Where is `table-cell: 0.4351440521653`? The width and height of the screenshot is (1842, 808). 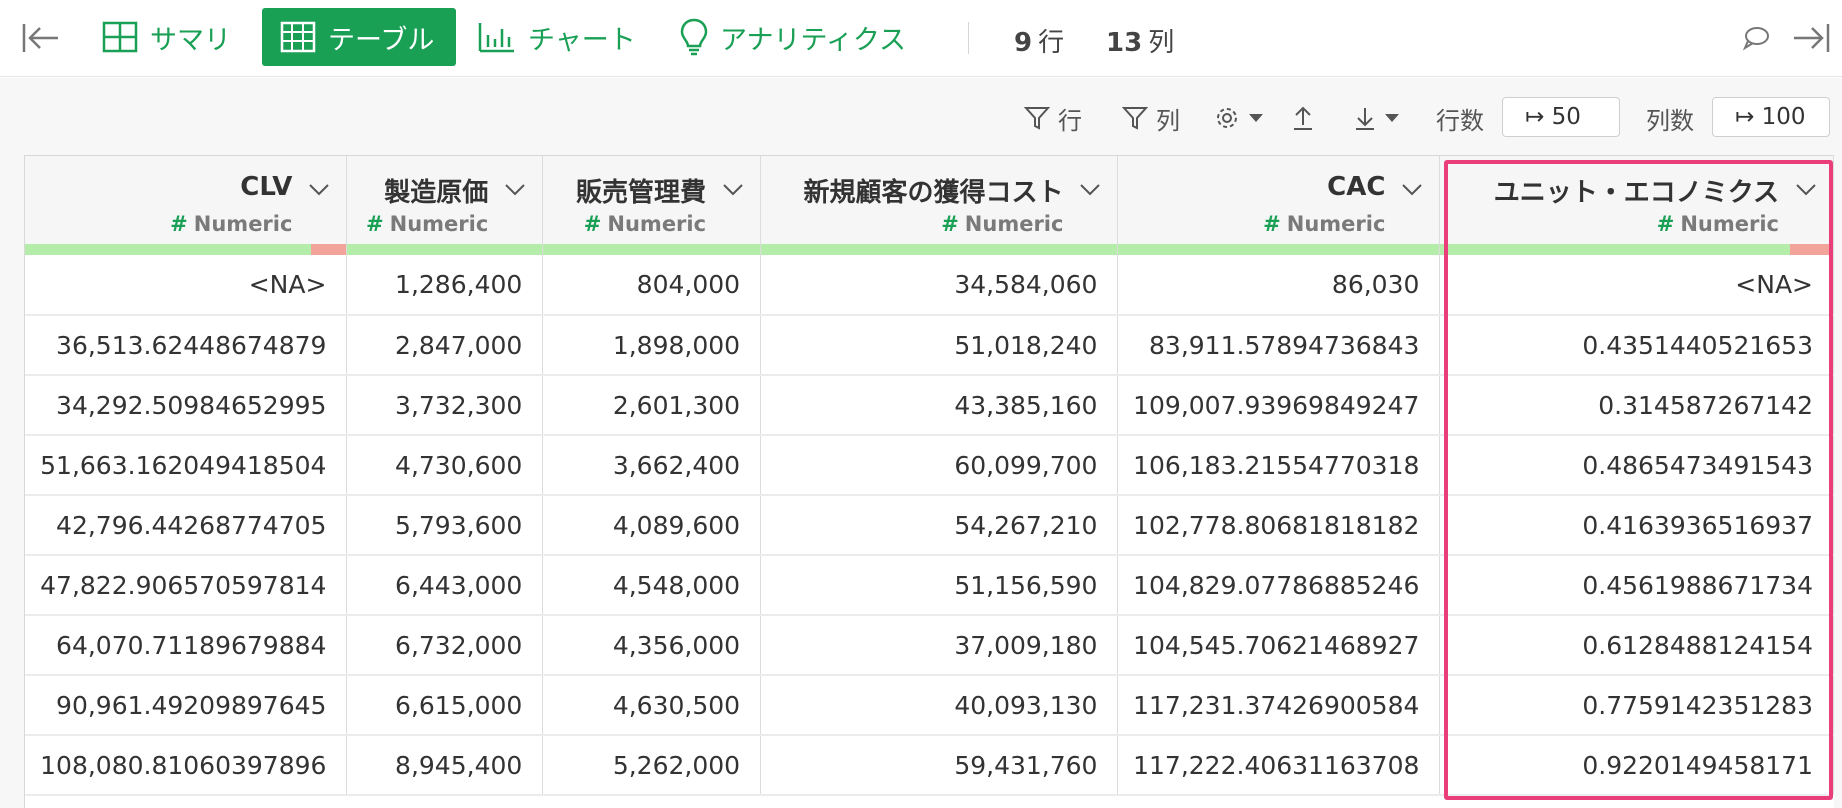 table-cell: 0.4351440521653 is located at coordinates (1636, 345).